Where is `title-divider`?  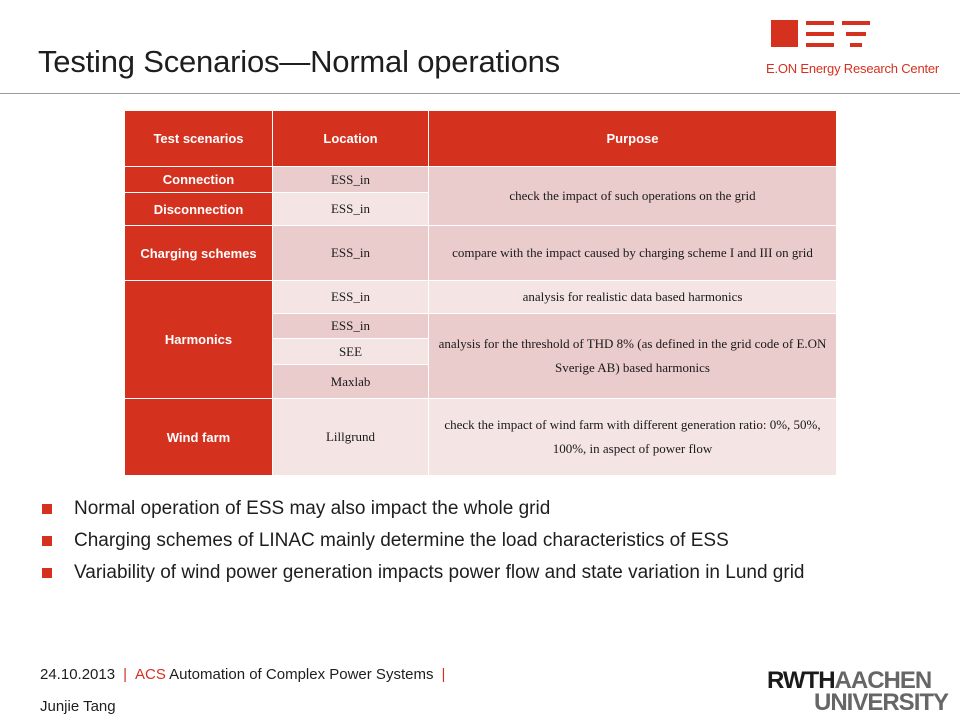
title-divider is located at coordinates (480, 93).